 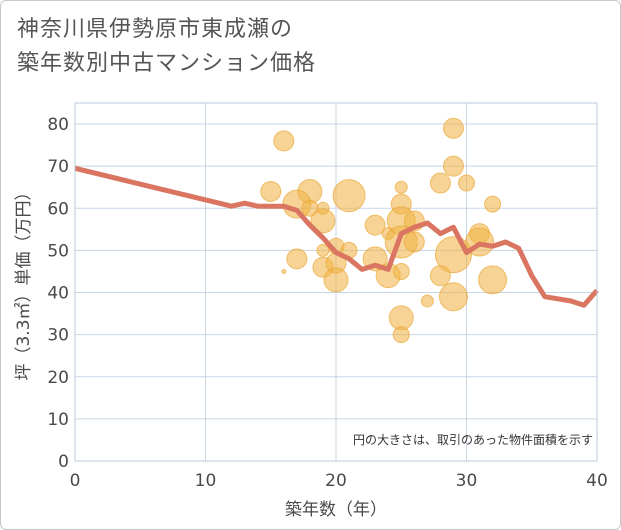 What do you see at coordinates (58, 125) in the screenshot?
I see `y-tick-label: 80` at bounding box center [58, 125].